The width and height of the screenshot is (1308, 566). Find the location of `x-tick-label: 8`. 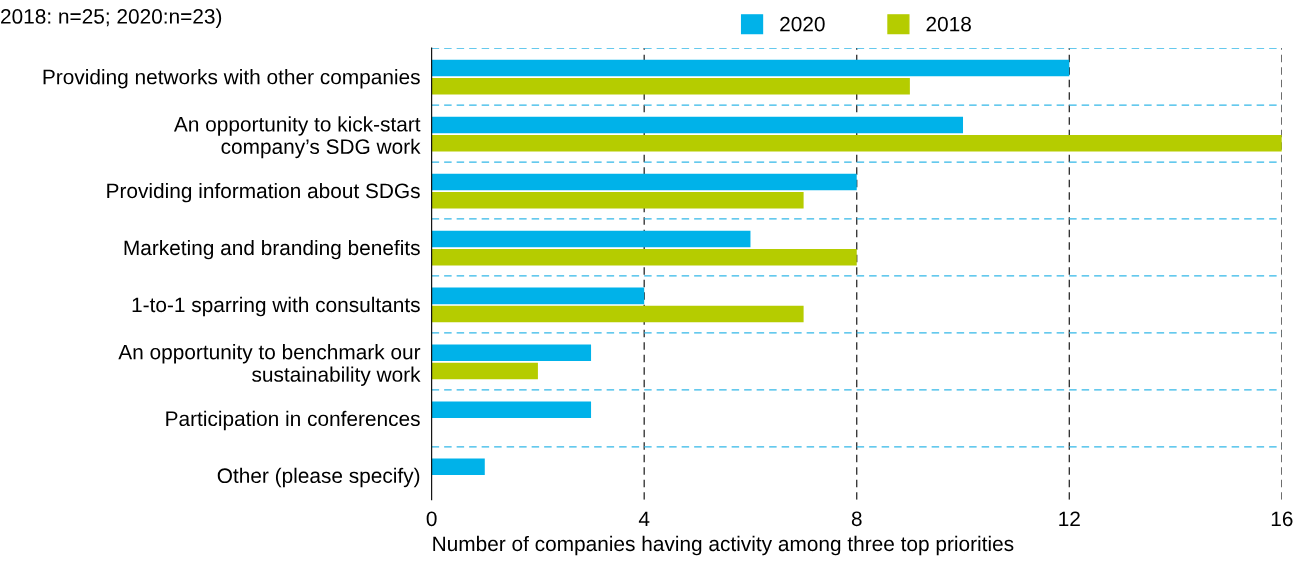

x-tick-label: 8 is located at coordinates (856, 519).